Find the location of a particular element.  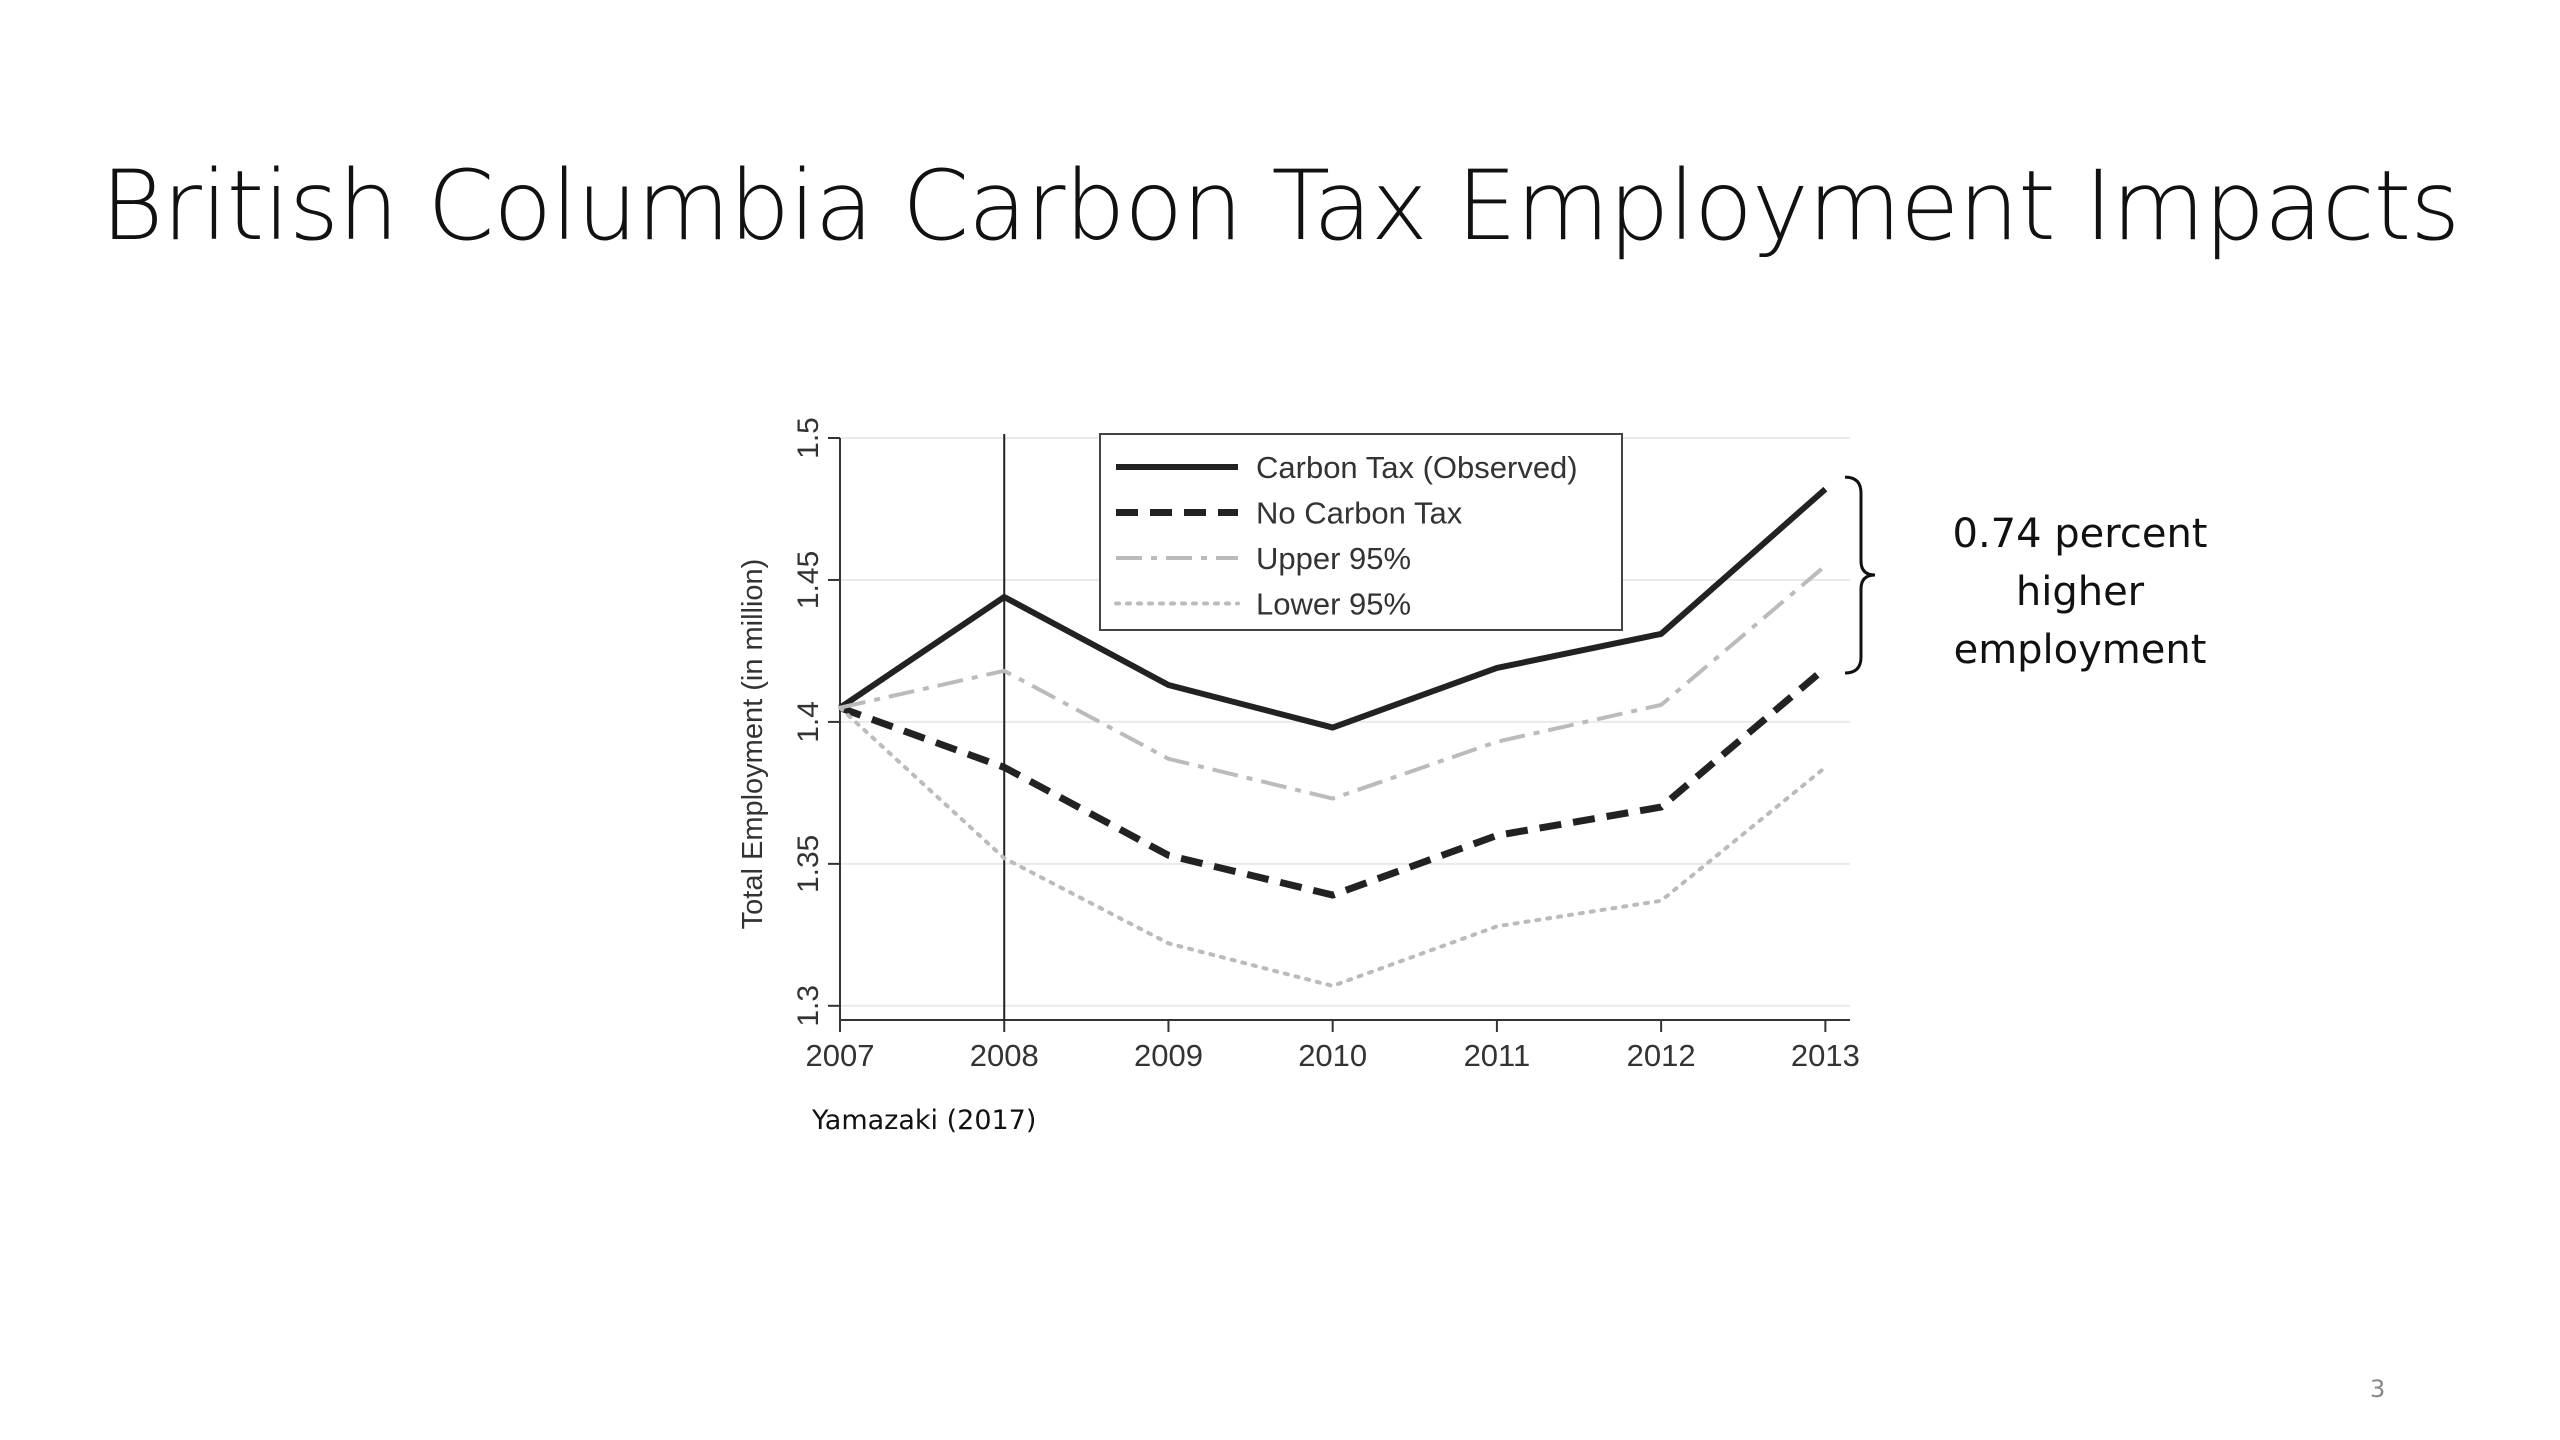

annotation-line-3: employment is located at coordinates (2080, 650).